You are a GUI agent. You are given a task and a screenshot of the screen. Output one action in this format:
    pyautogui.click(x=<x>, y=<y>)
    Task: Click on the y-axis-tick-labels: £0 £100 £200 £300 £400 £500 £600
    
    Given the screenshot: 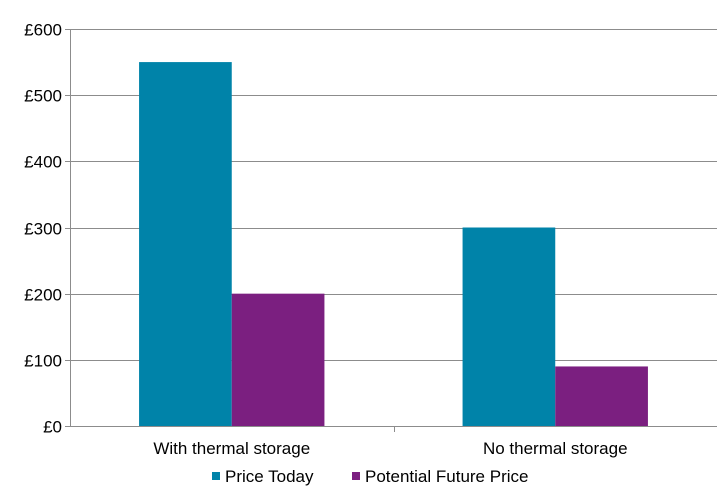 What is the action you would take?
    pyautogui.click(x=43, y=229)
    